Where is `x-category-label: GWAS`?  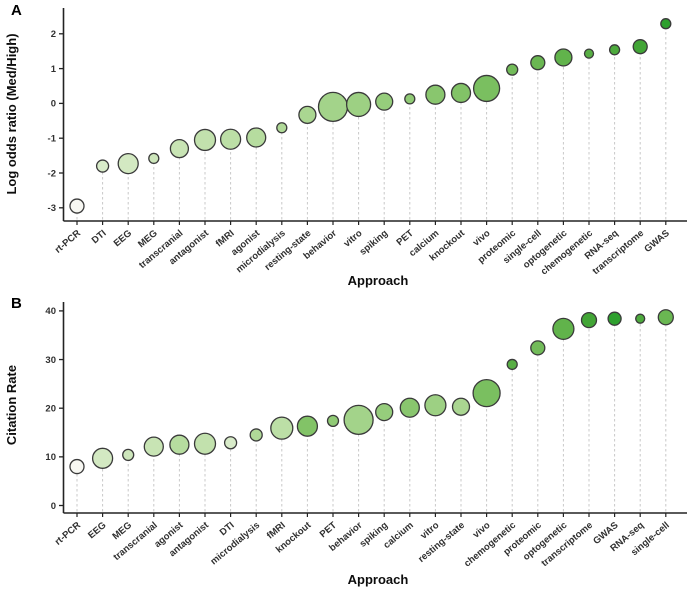
x-category-label: GWAS is located at coordinates (656, 241).